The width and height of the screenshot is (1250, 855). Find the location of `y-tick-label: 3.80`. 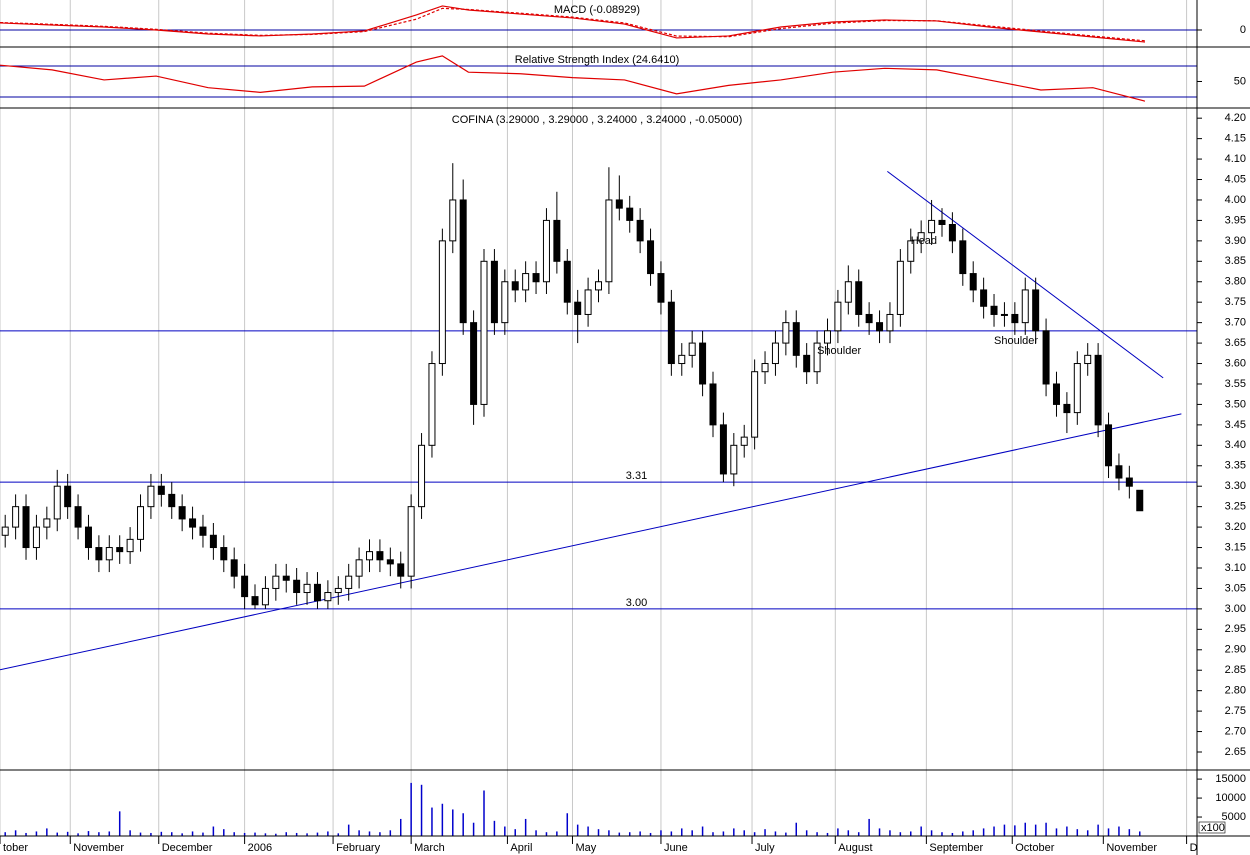

y-tick-label: 3.80 is located at coordinates (1235, 282).